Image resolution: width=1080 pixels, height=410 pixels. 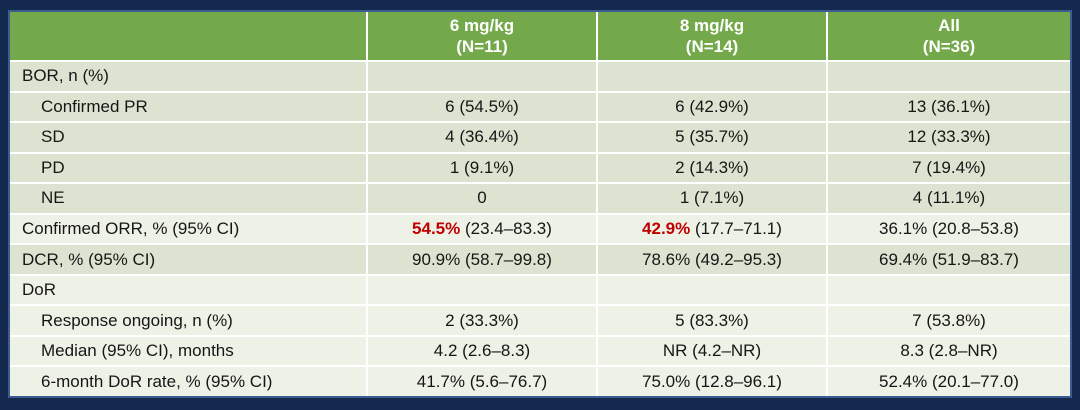 What do you see at coordinates (949, 198) in the screenshot?
I see `cell-value: 4 (11.1%)` at bounding box center [949, 198].